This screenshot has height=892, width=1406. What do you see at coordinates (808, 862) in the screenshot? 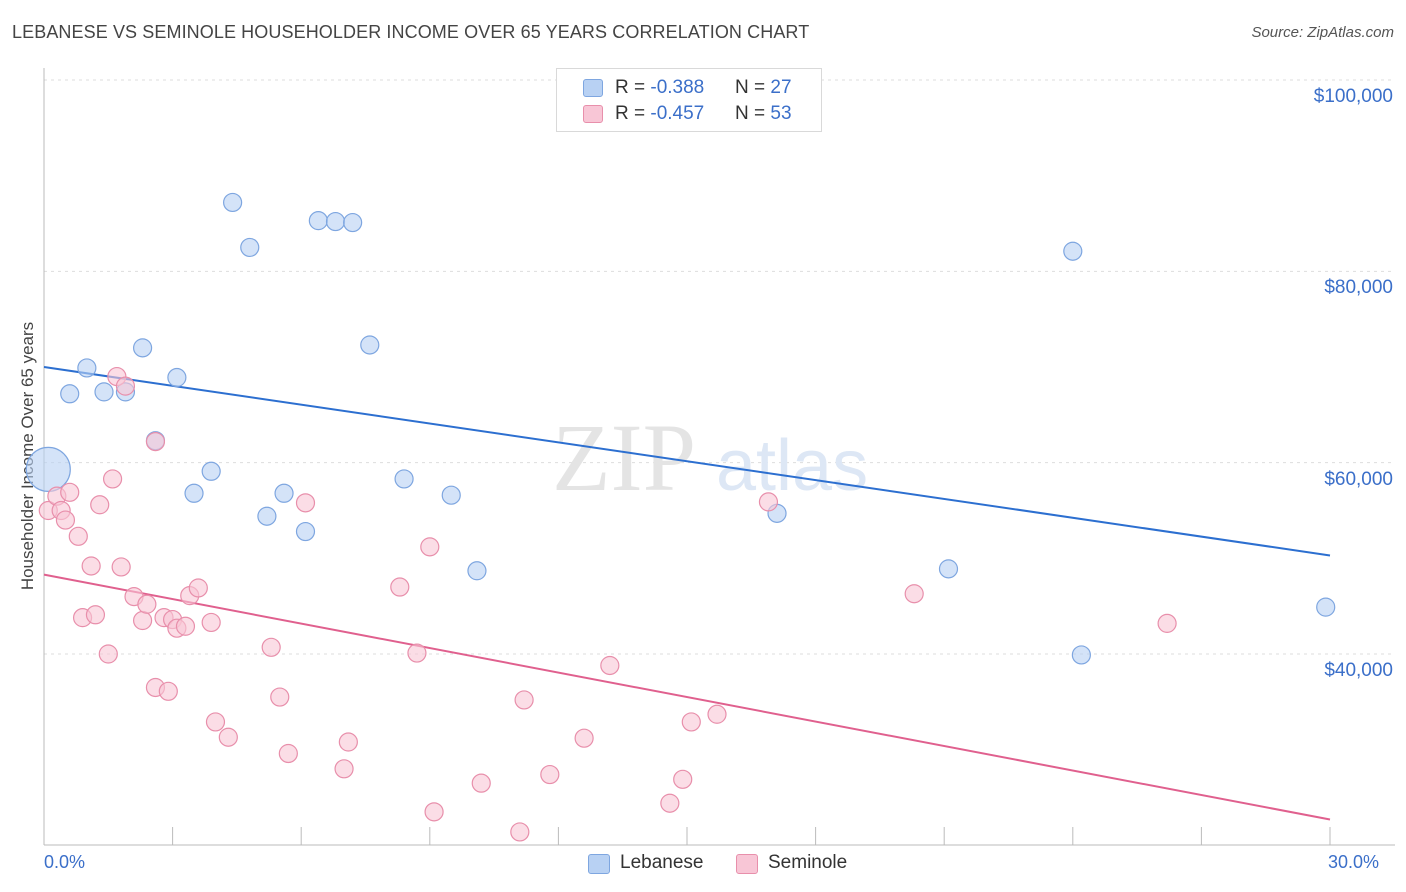
I see `bottom-legend-label-seminole: Seminole` at bounding box center [808, 862].